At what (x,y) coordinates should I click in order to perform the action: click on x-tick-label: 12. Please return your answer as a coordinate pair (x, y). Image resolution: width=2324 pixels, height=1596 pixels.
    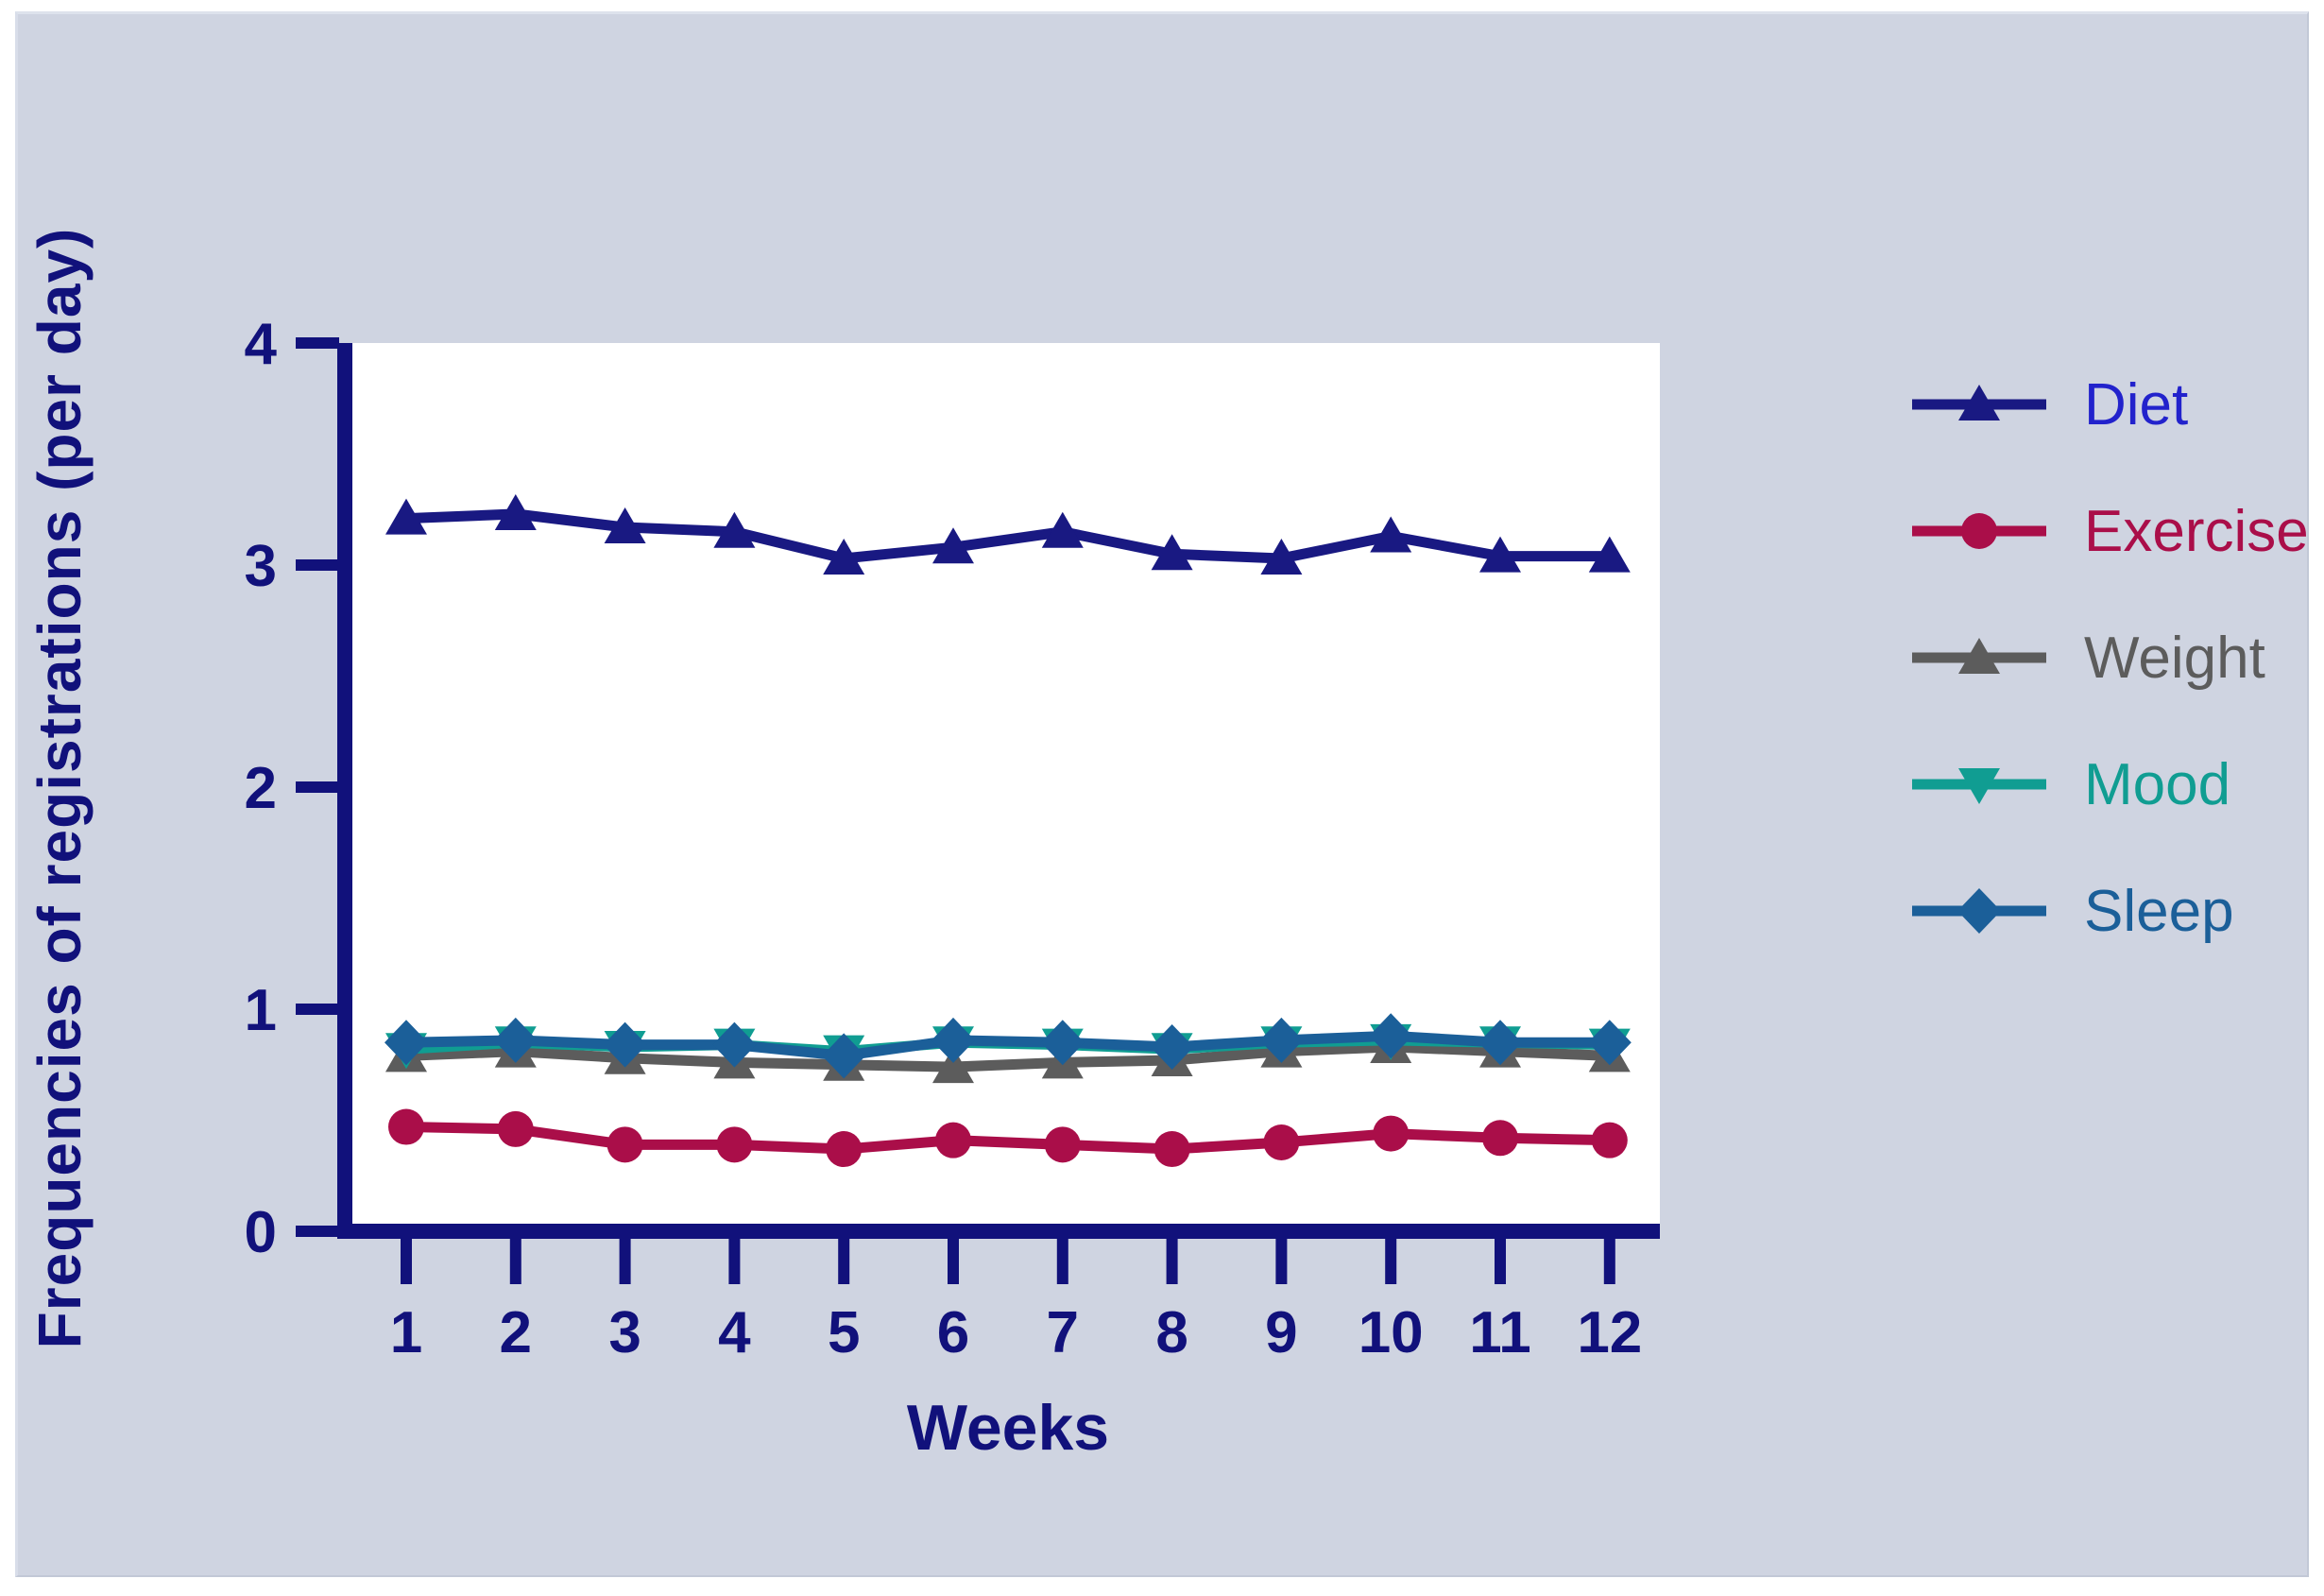
    Looking at the image, I should click on (1609, 1333).